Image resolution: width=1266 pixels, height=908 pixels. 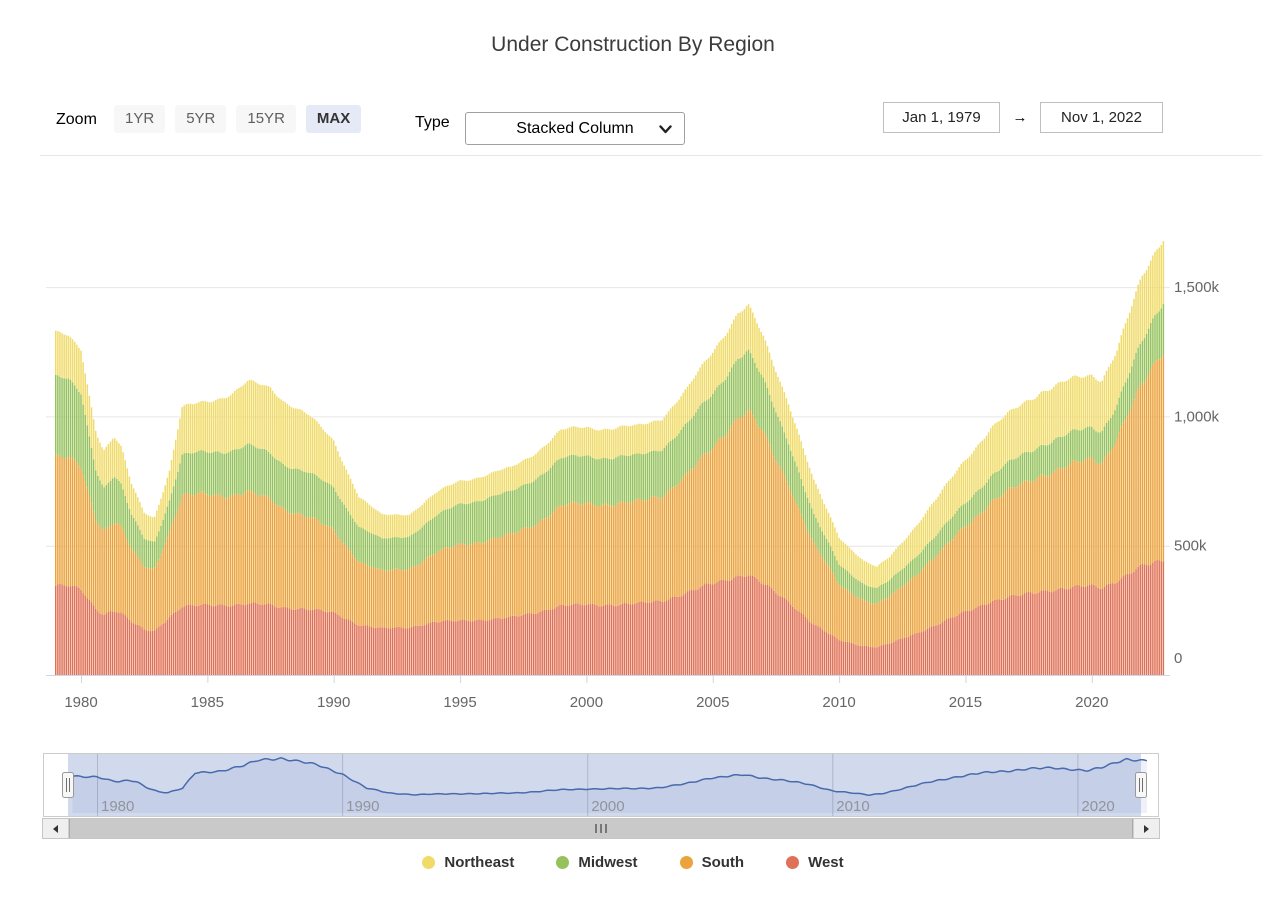 What do you see at coordinates (1141, 785) in the screenshot?
I see `navigator-right-handle` at bounding box center [1141, 785].